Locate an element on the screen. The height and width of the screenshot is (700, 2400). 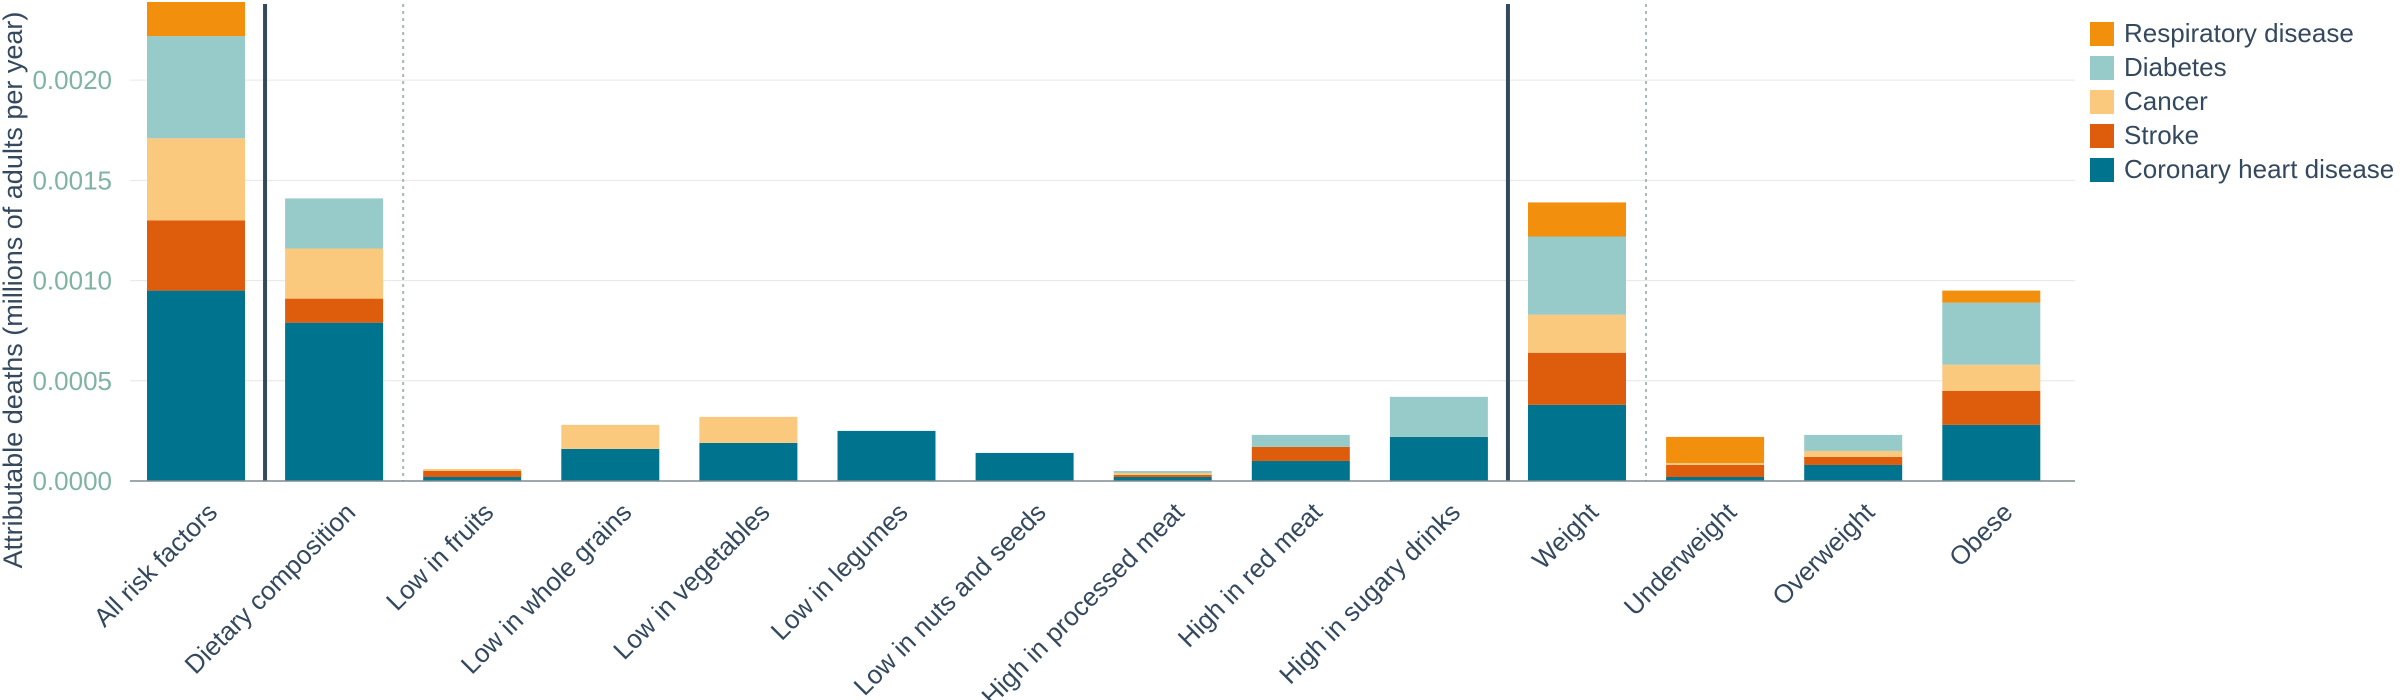
legend-label: Coronary heart disease is located at coordinates (2259, 169).